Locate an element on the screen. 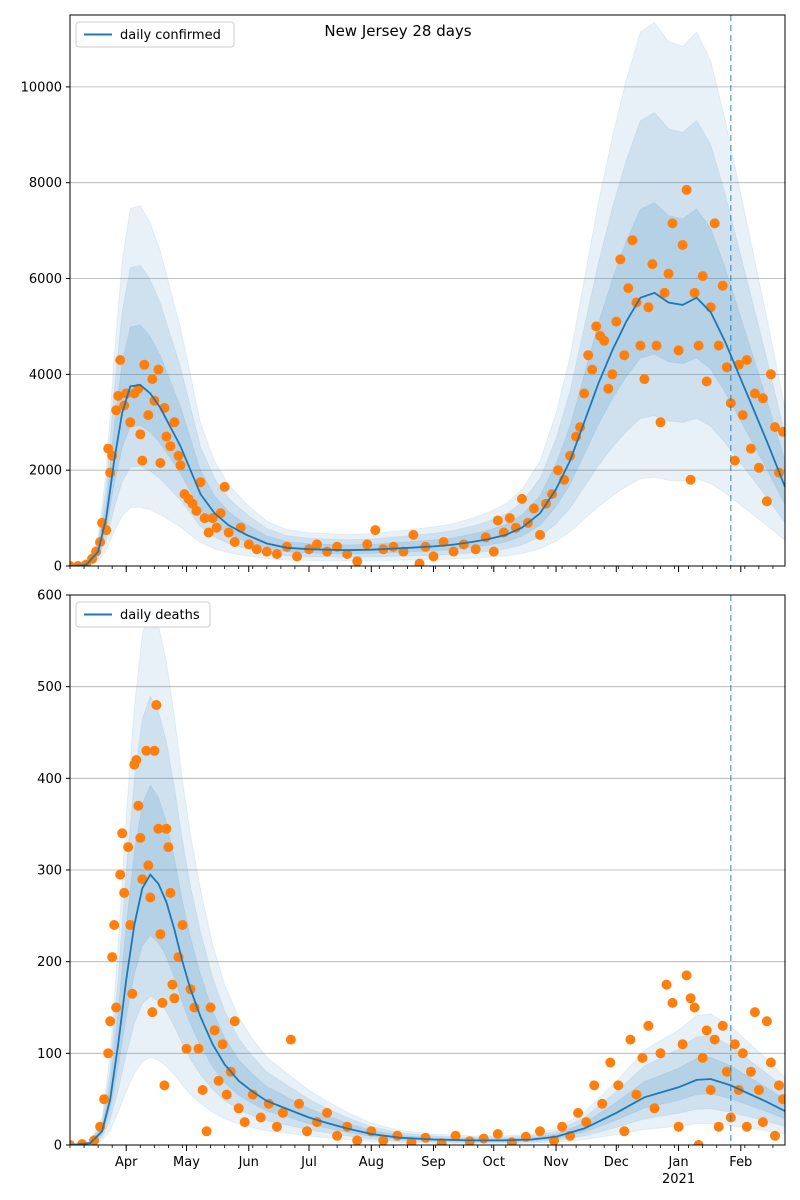 Image resolution: width=800 pixels, height=1200 pixels. y-tick-label: 100 is located at coordinates (49, 1054).